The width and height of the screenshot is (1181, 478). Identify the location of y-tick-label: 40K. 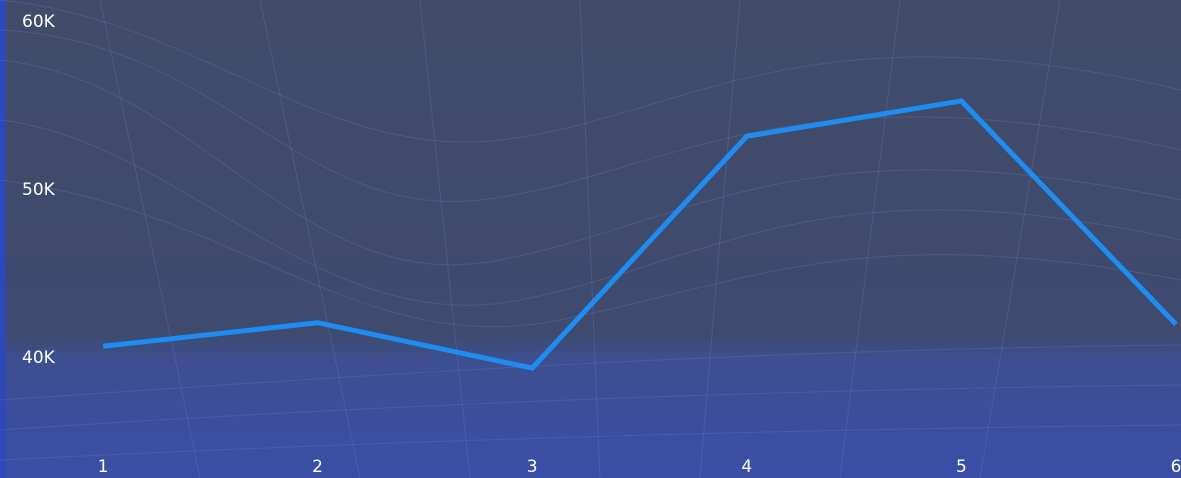
(39, 358).